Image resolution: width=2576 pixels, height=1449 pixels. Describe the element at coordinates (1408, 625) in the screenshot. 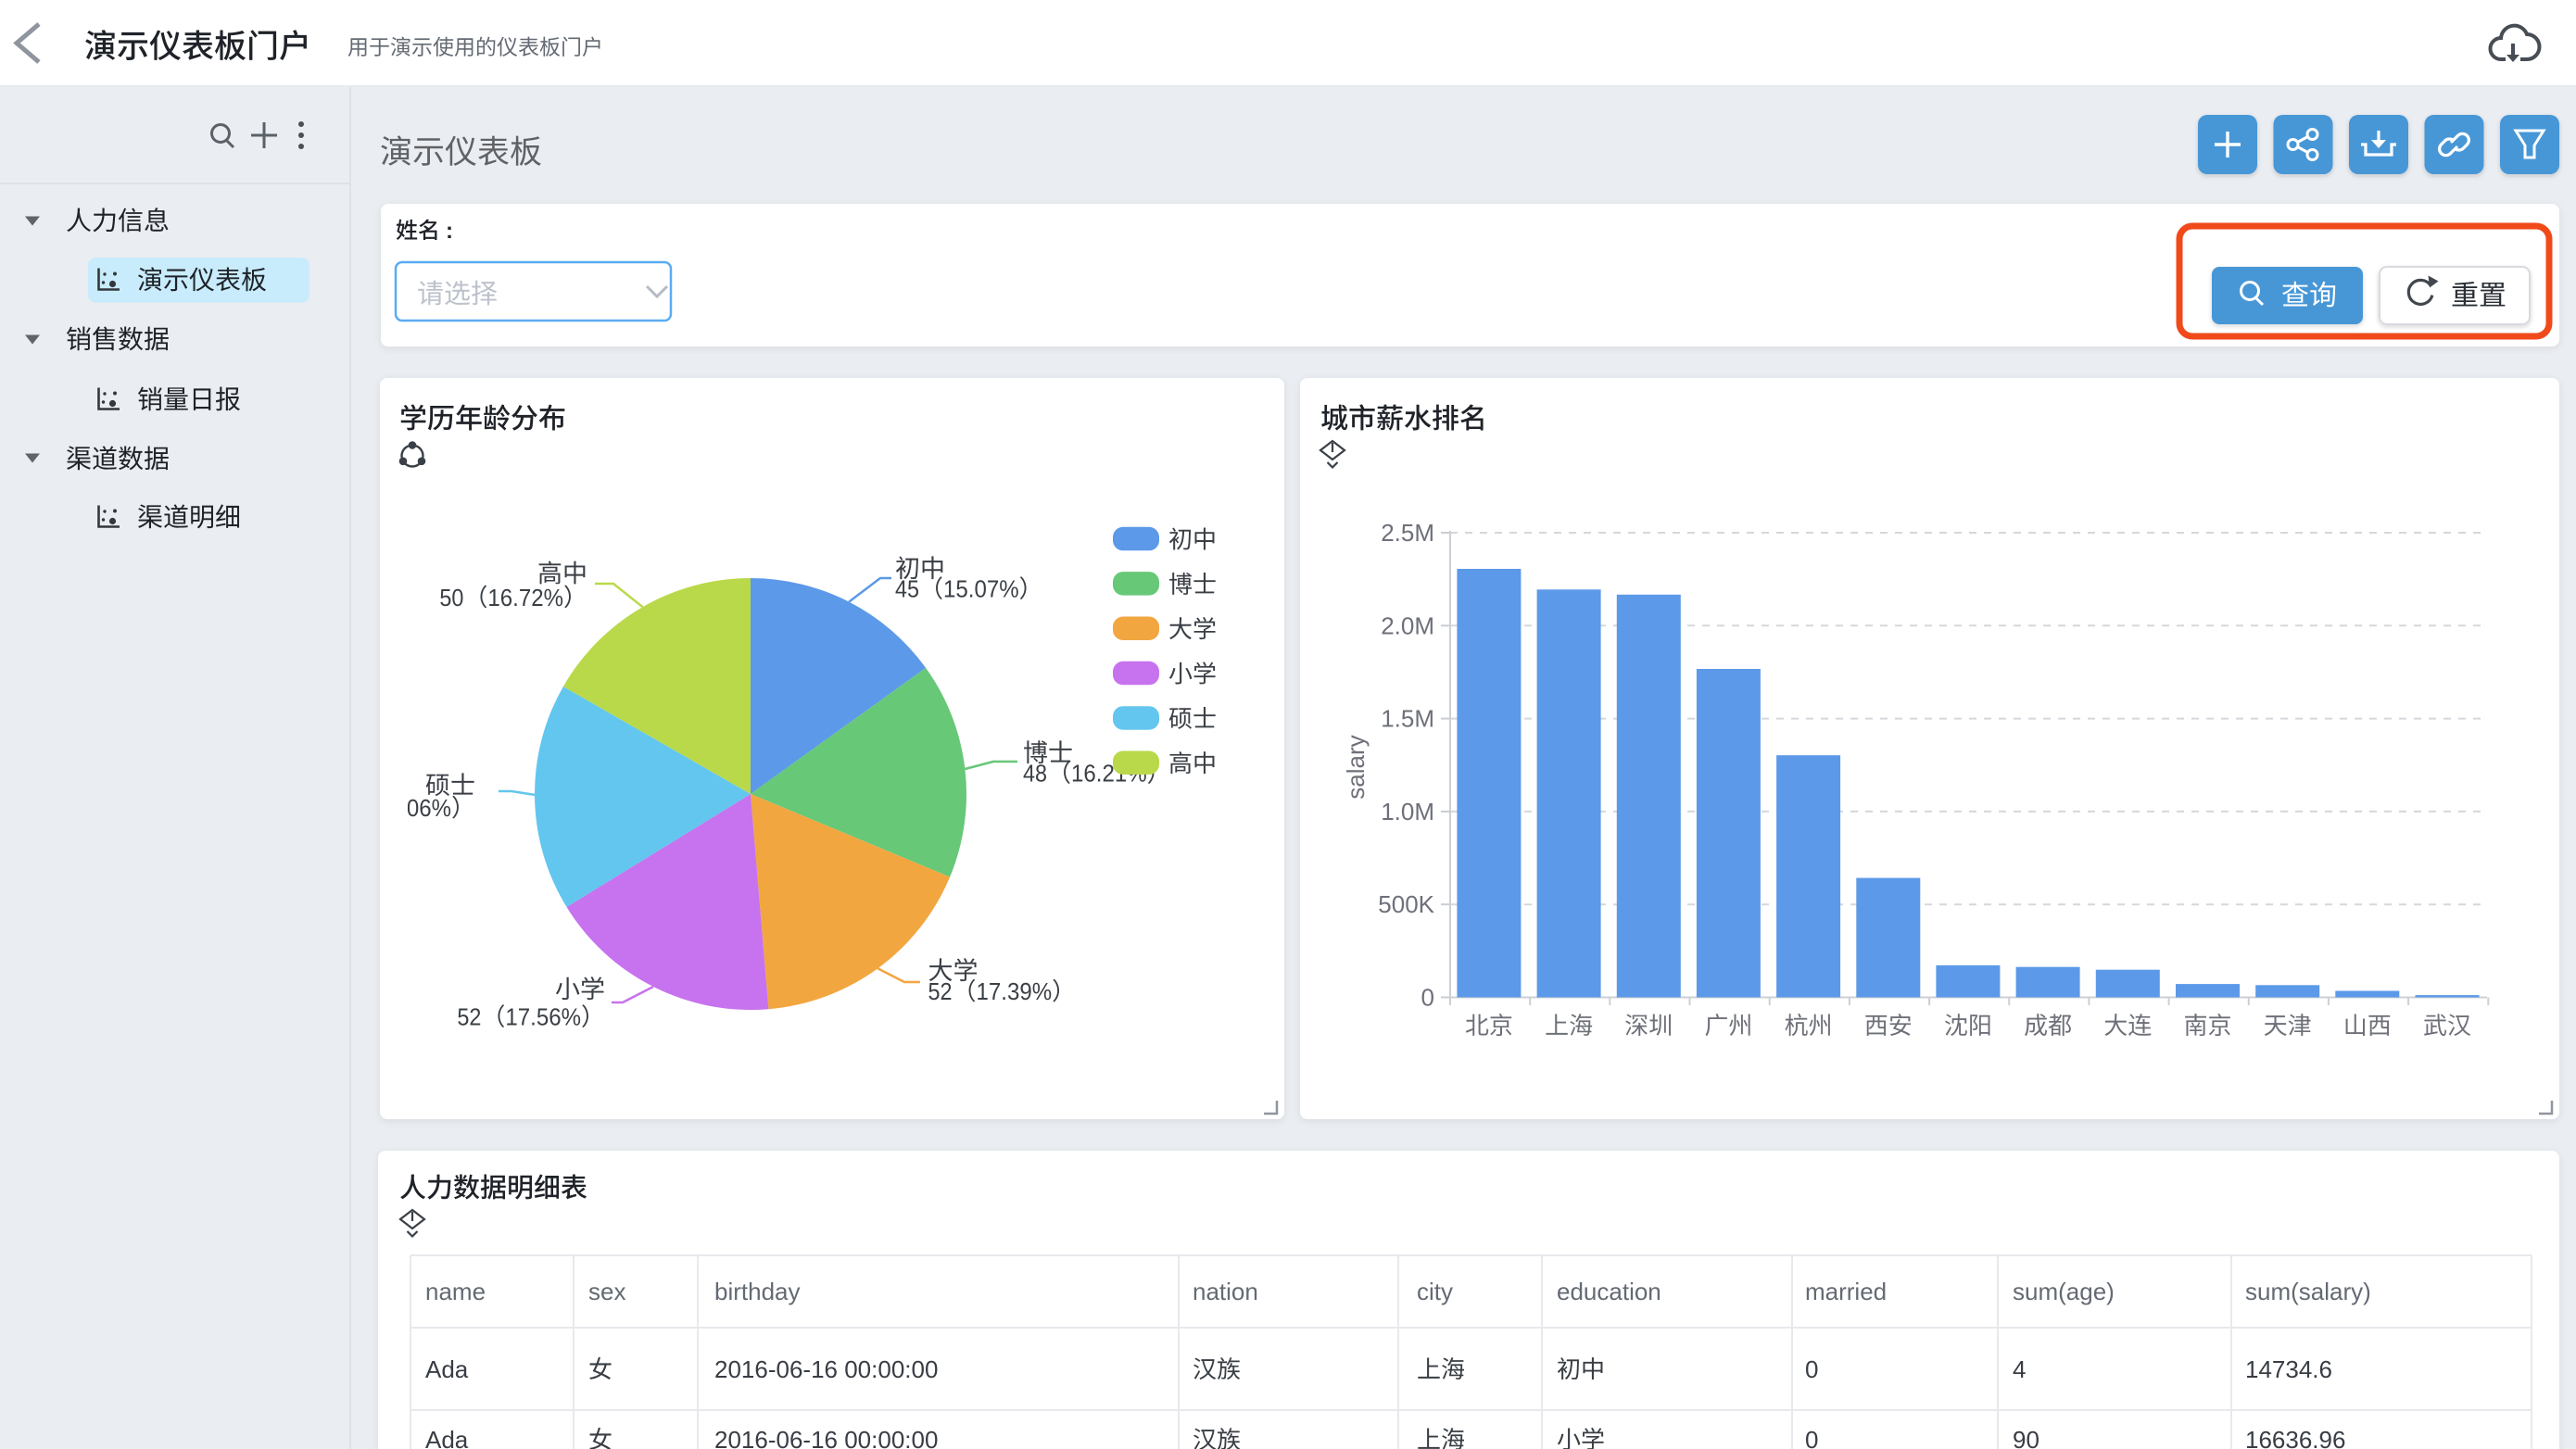

I see `svg-text: 2.0M` at that location.